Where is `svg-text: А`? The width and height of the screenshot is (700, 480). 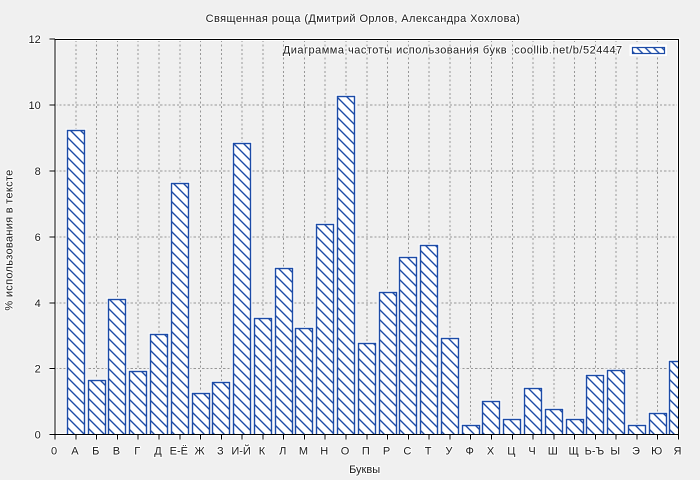
svg-text: А is located at coordinates (75, 452).